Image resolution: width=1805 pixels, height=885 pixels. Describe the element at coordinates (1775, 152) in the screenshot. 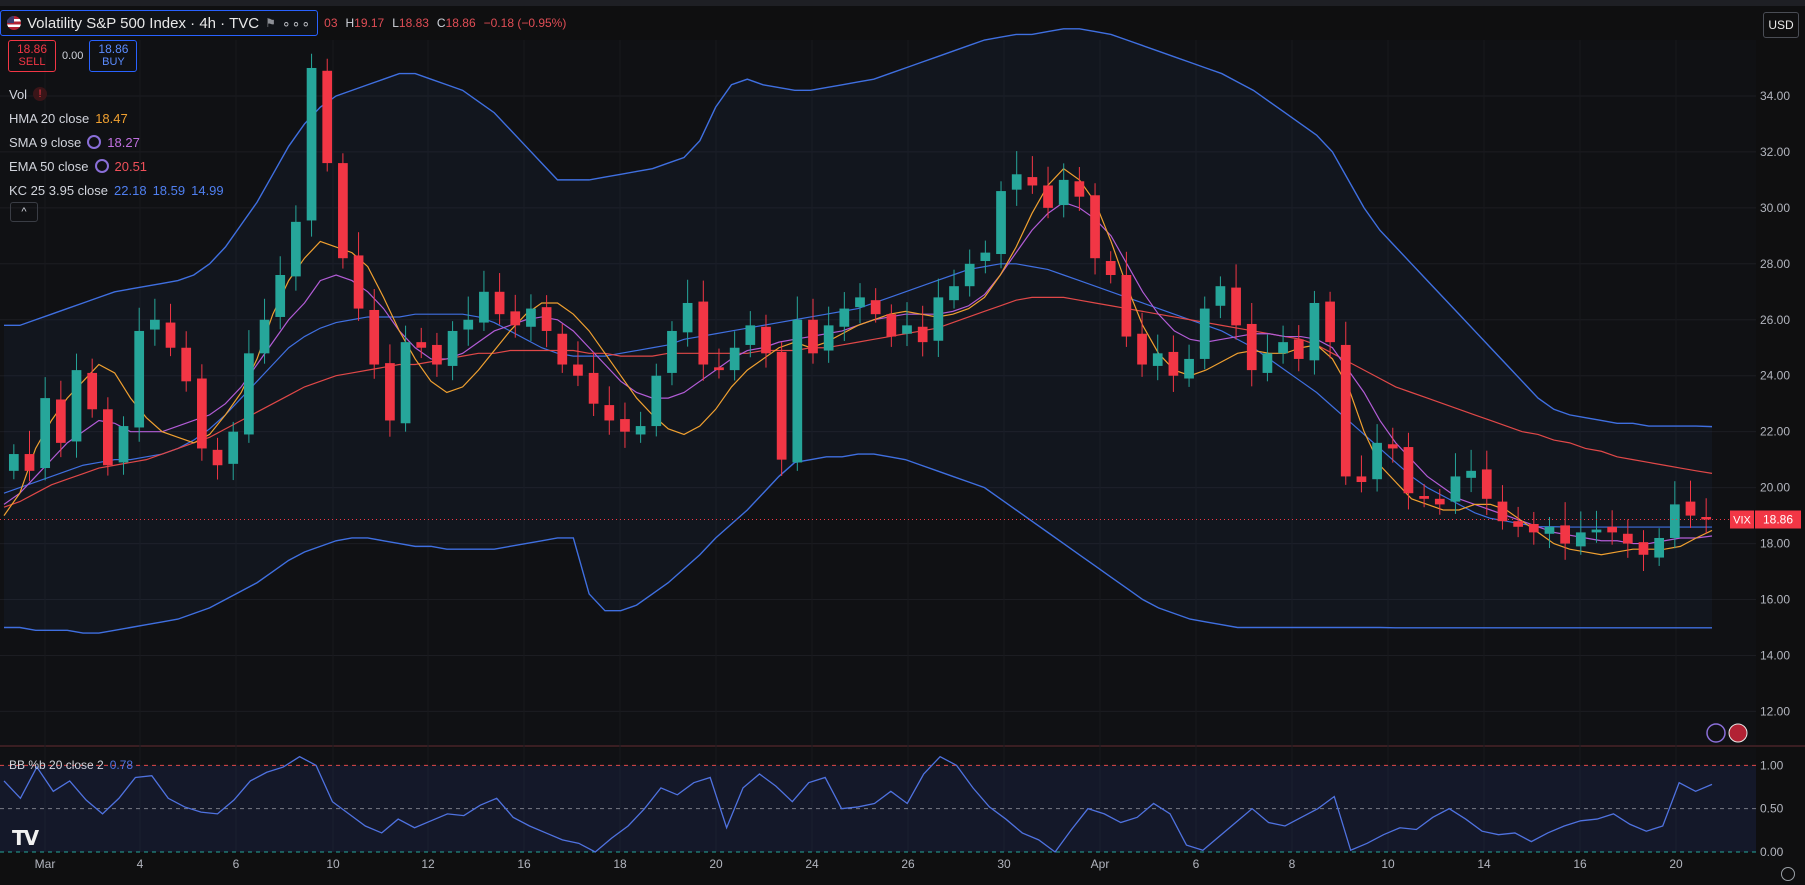

I see `price-tick-label: 32.00` at that location.